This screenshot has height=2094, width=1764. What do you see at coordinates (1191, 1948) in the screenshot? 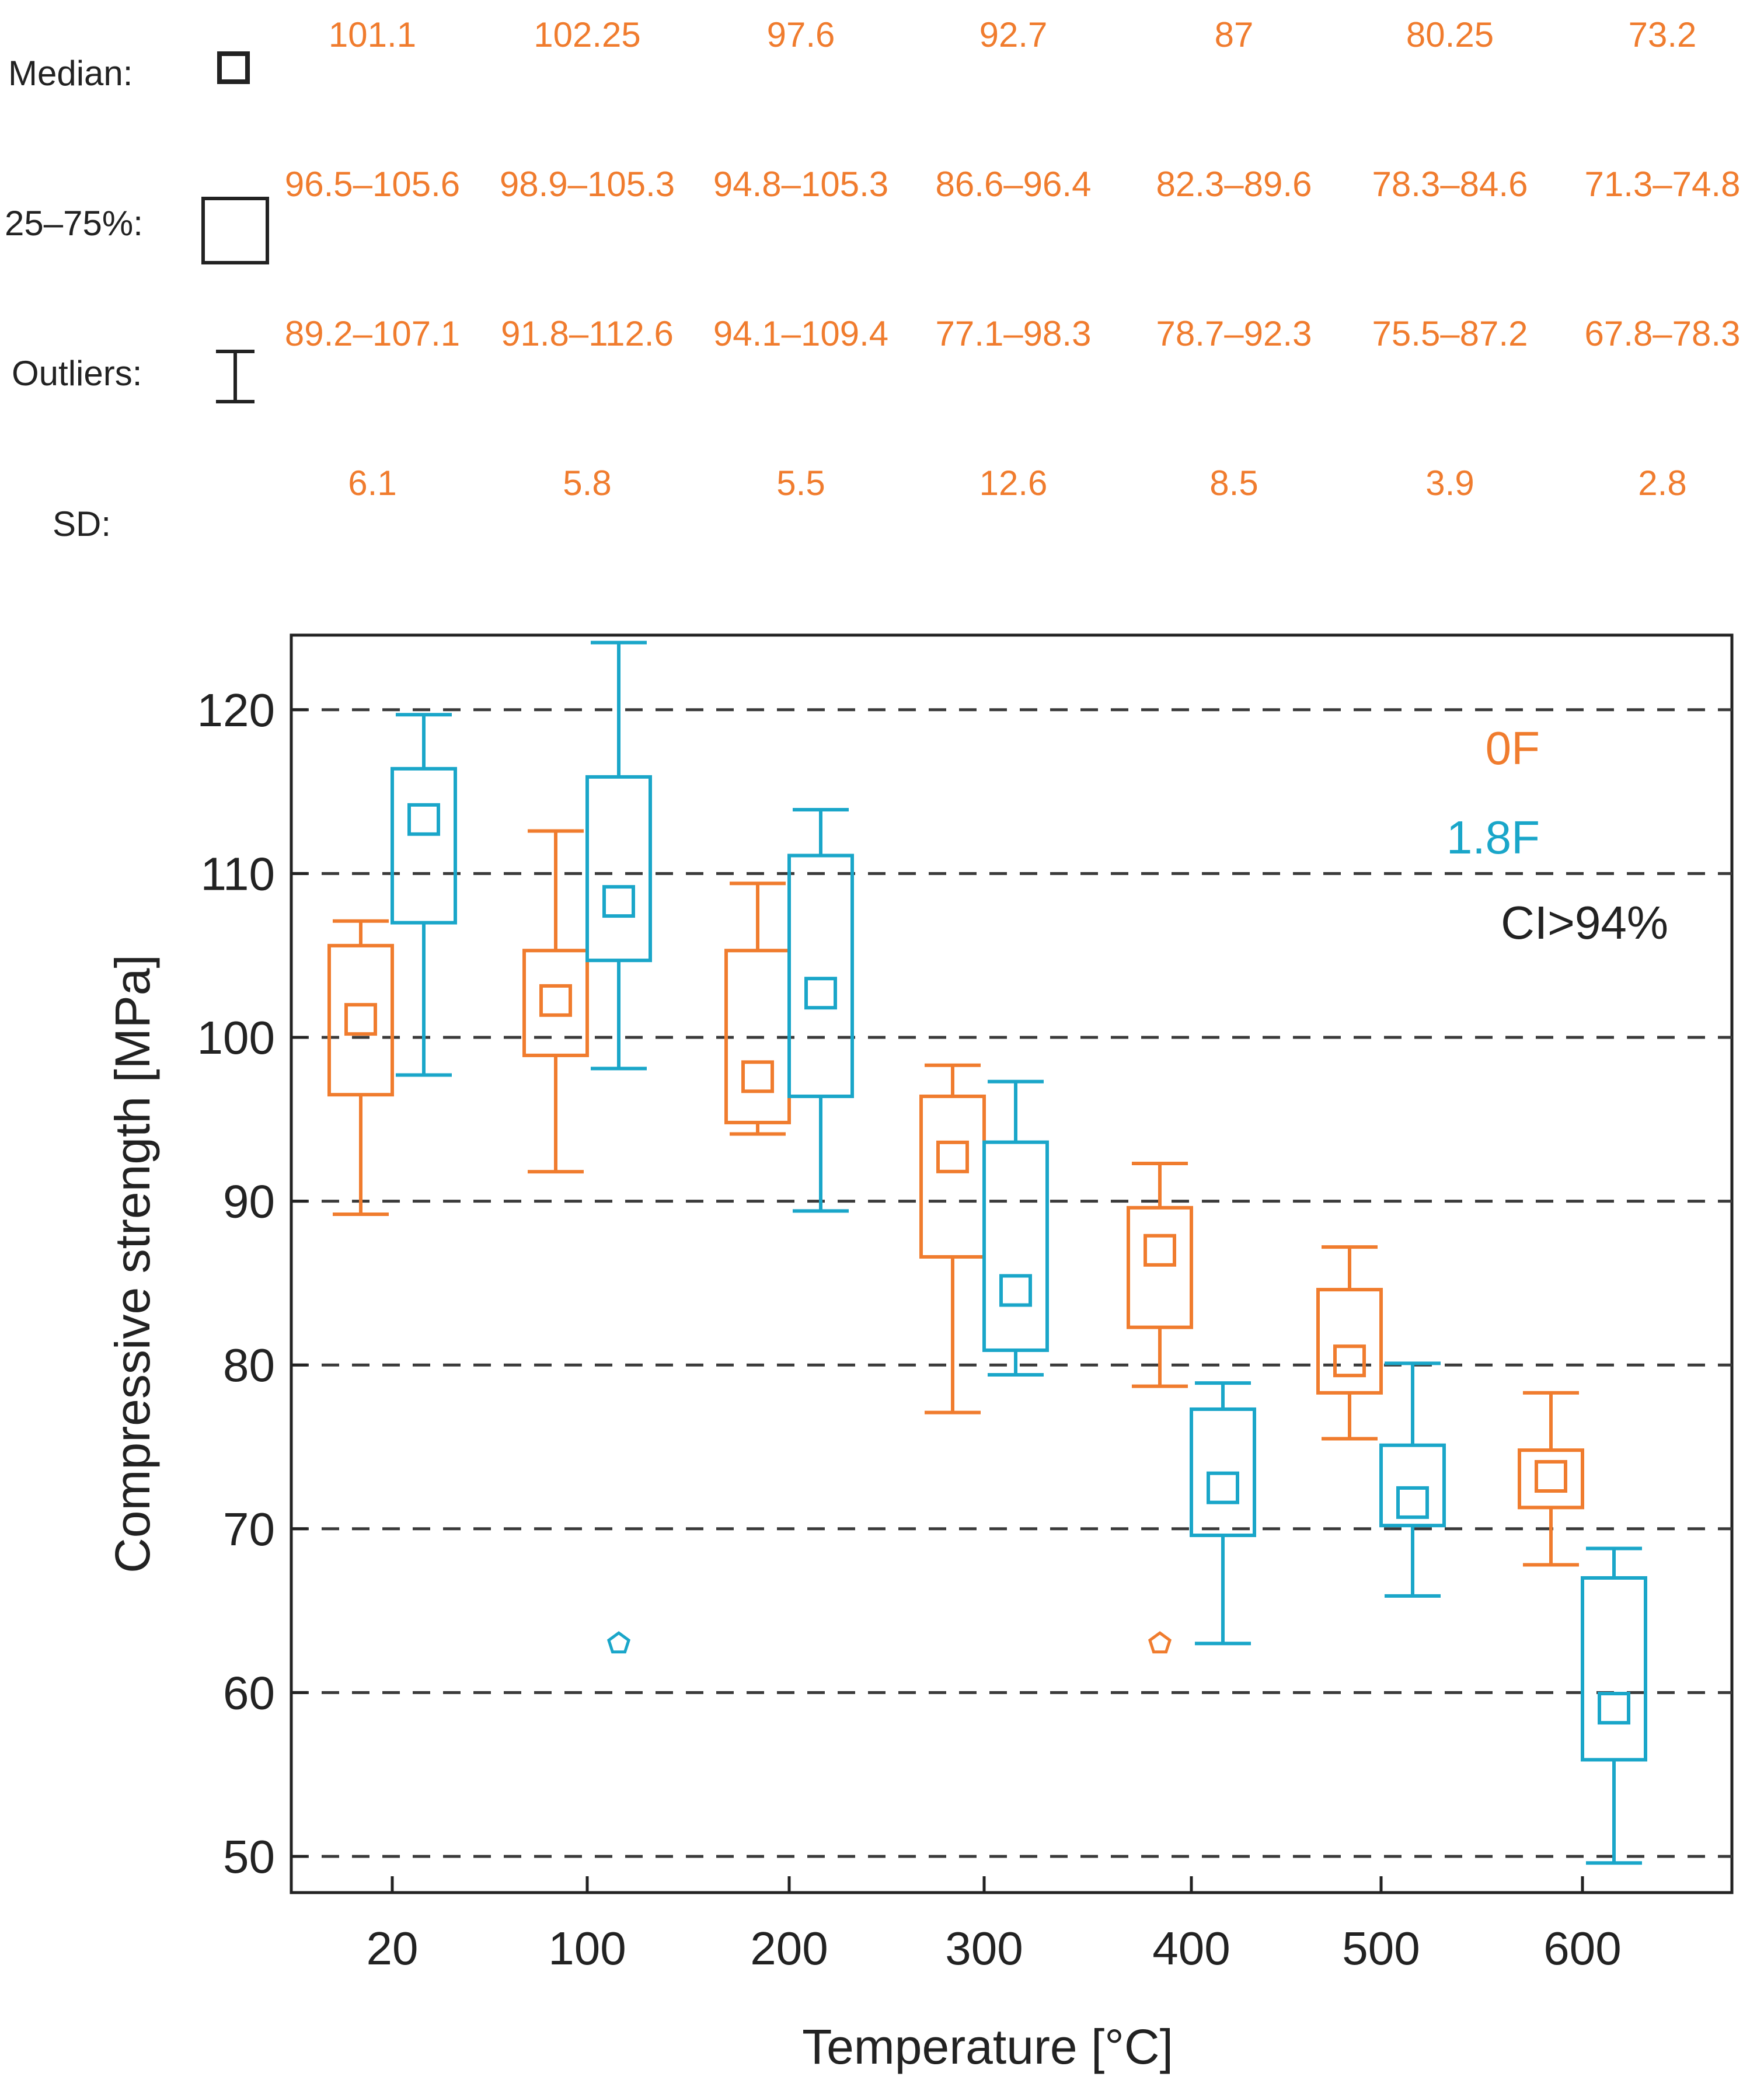
I see `x-tick-label: 400` at bounding box center [1191, 1948].